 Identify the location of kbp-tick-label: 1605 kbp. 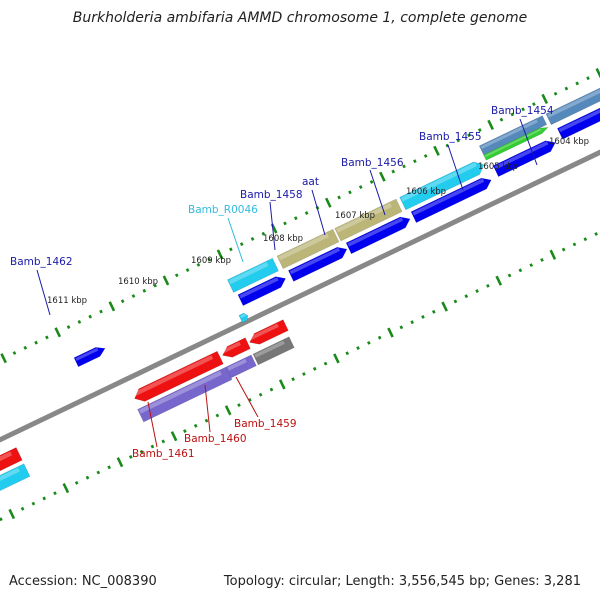
(498, 167).